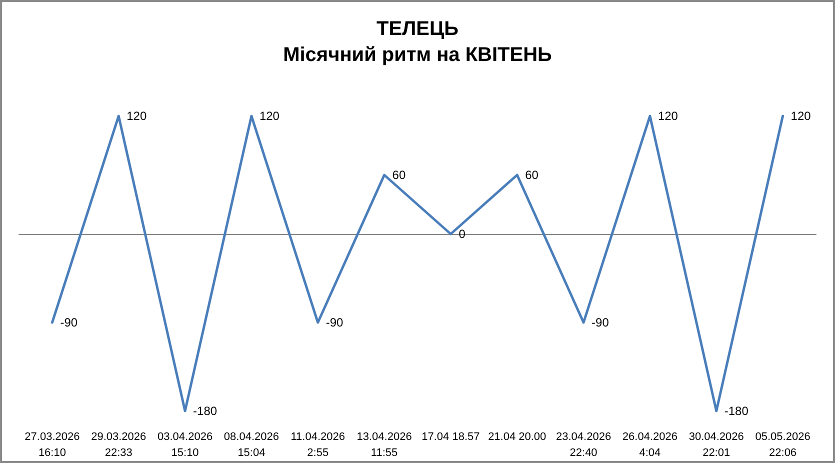 Image resolution: width=835 pixels, height=463 pixels. Describe the element at coordinates (185, 445) in the screenshot. I see `x-tick-label: 03.04.2026 15:10` at that location.